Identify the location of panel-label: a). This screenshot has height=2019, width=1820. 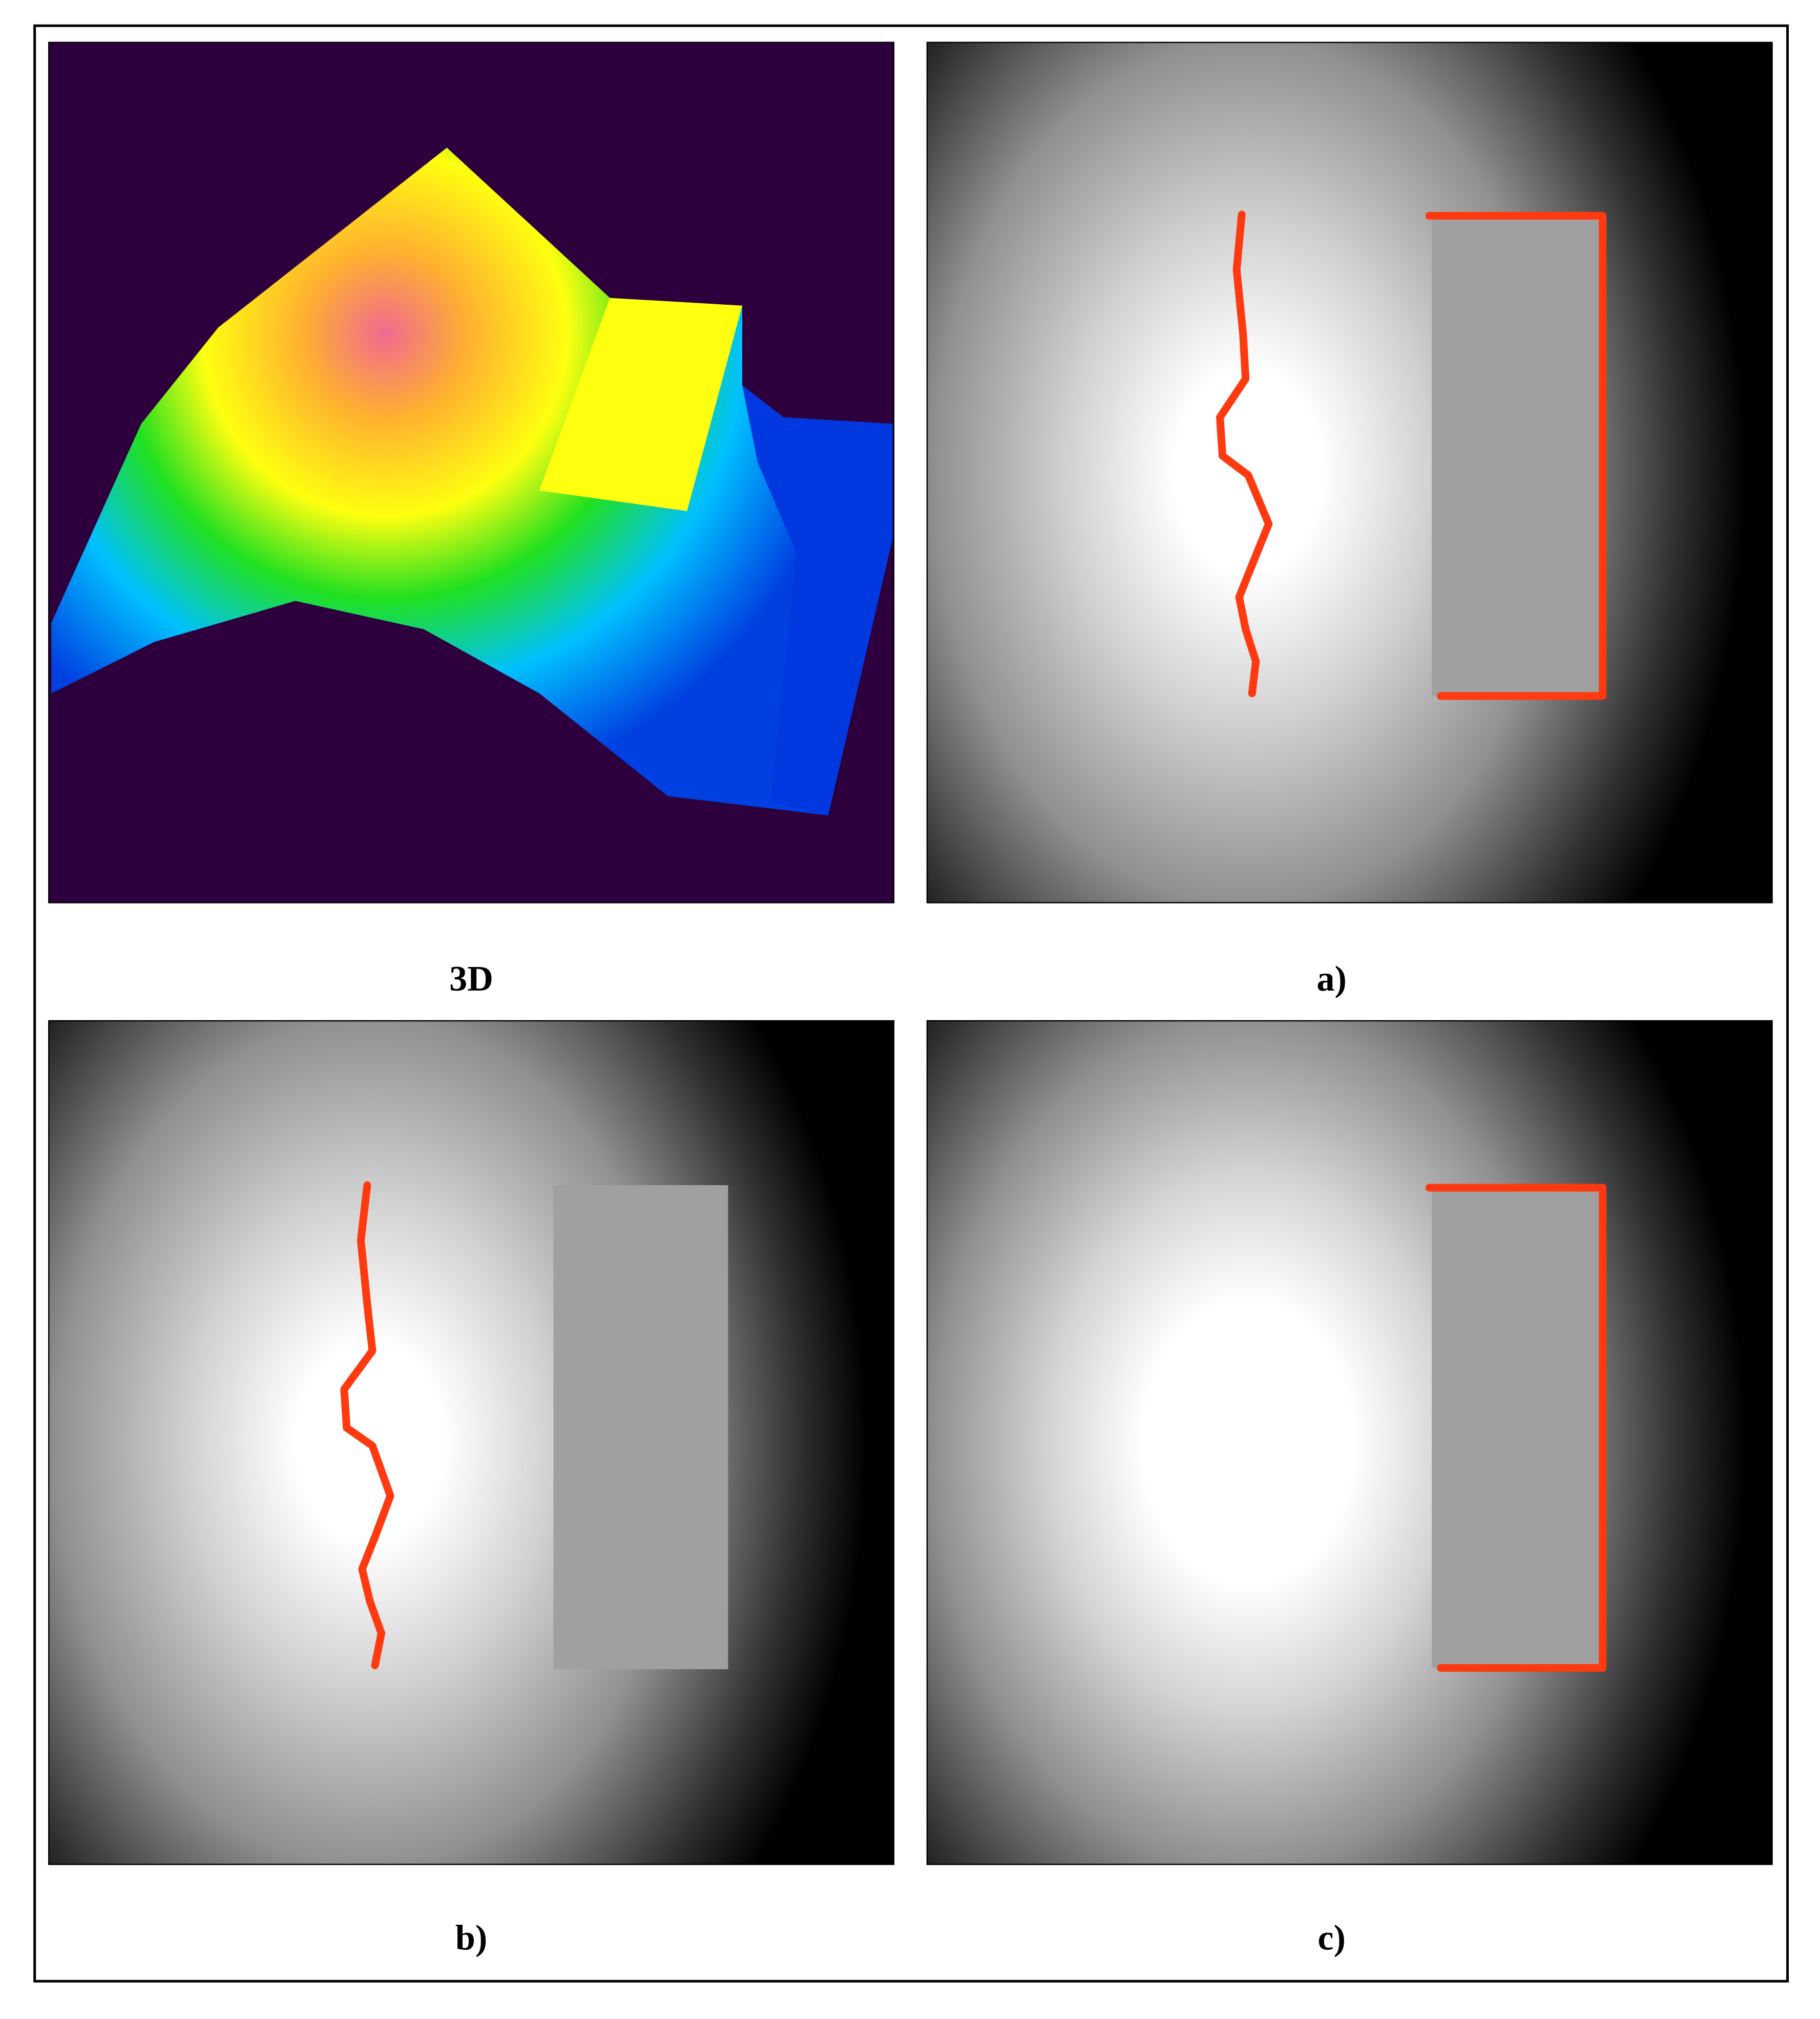
(1331, 979).